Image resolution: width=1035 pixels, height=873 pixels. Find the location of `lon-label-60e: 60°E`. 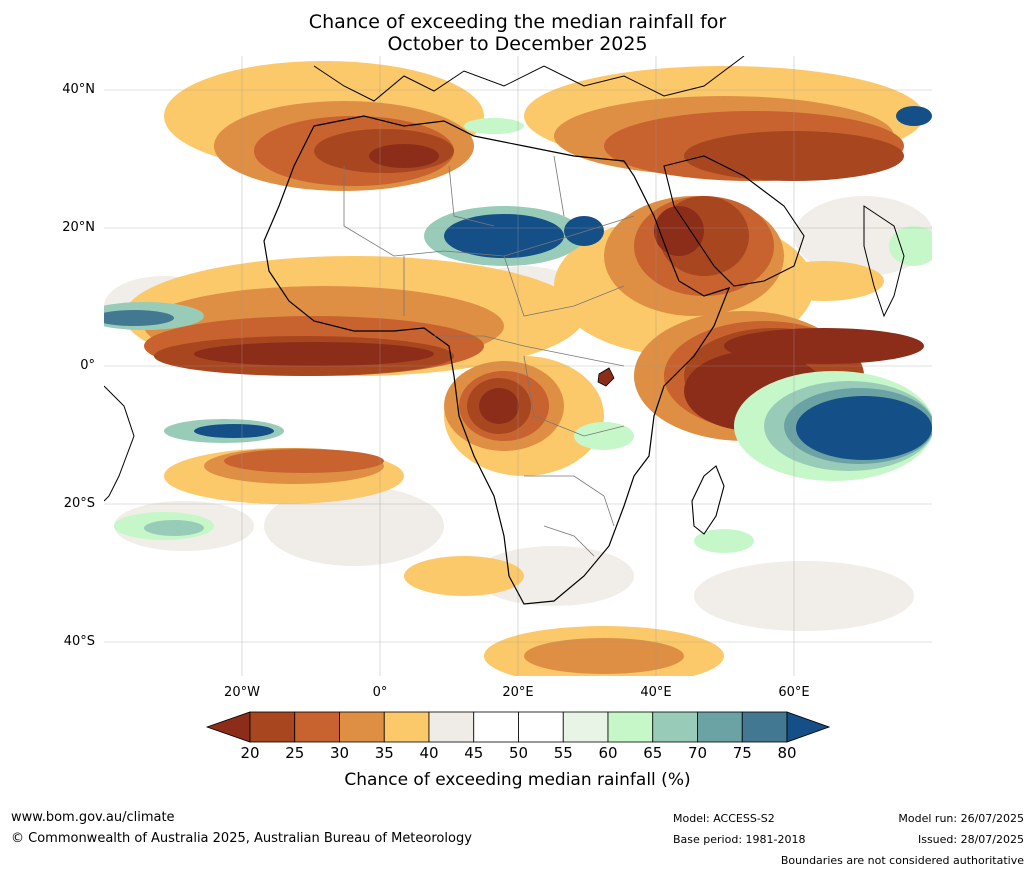

lon-label-60e: 60°E is located at coordinates (794, 692).